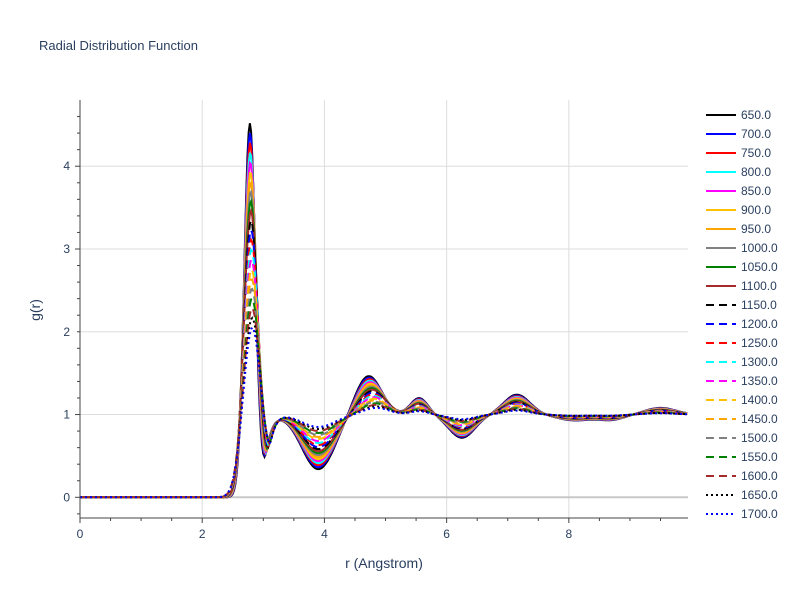  What do you see at coordinates (738, 134) in the screenshot?
I see `legend-item-700.0: 700.0` at bounding box center [738, 134].